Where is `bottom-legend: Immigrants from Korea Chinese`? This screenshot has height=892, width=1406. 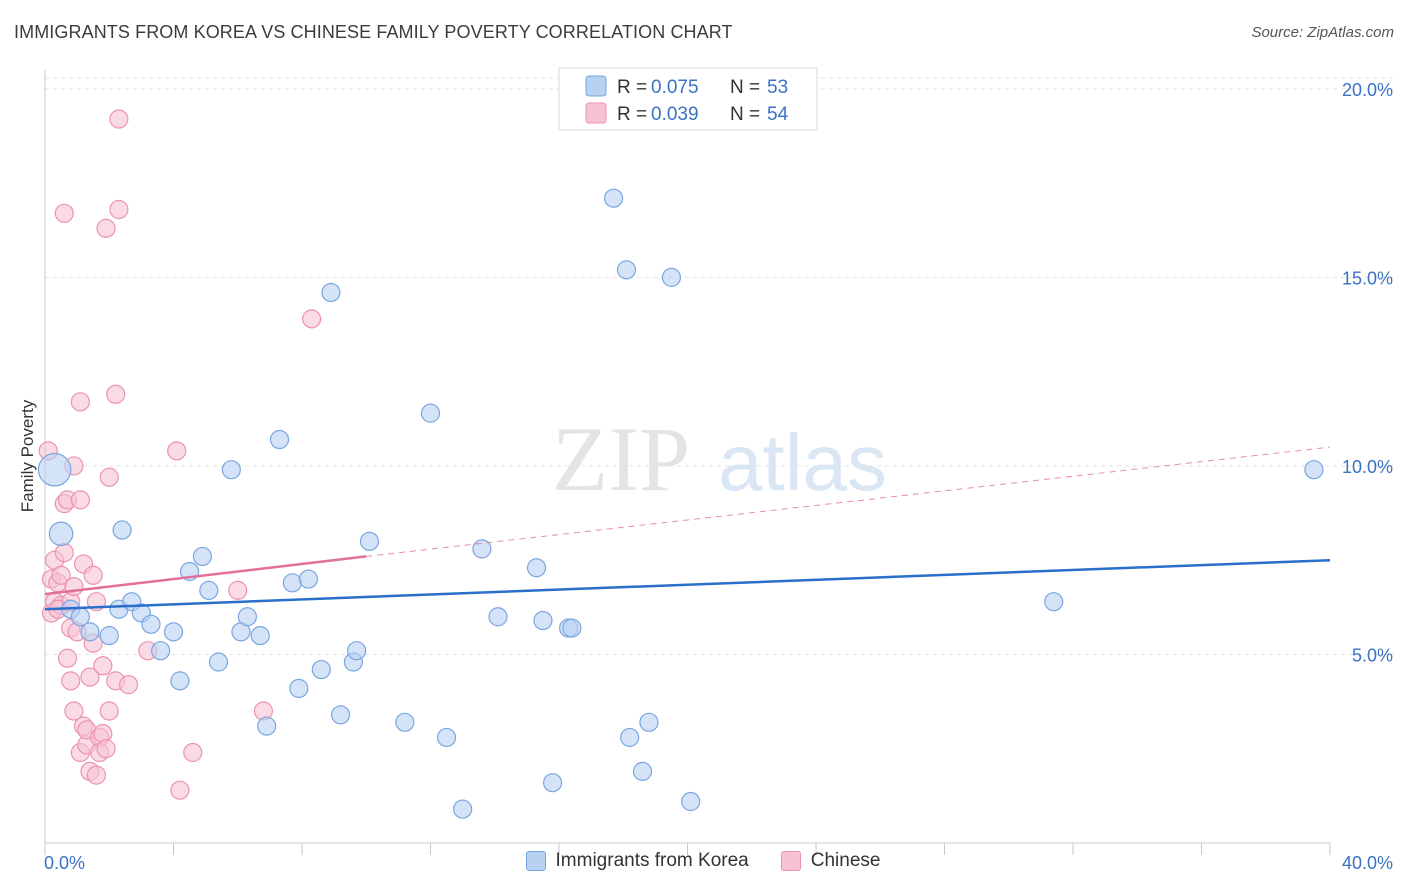 bottom-legend: Immigrants from Korea Chinese is located at coordinates (703, 861).